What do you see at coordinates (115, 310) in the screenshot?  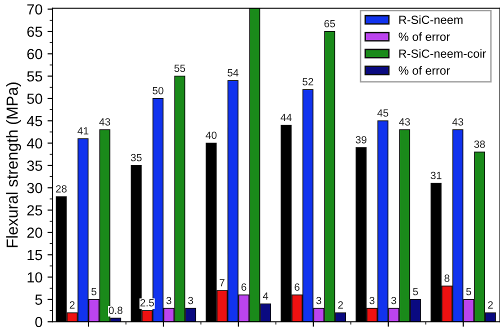 I see `data-label: 0.8` at bounding box center [115, 310].